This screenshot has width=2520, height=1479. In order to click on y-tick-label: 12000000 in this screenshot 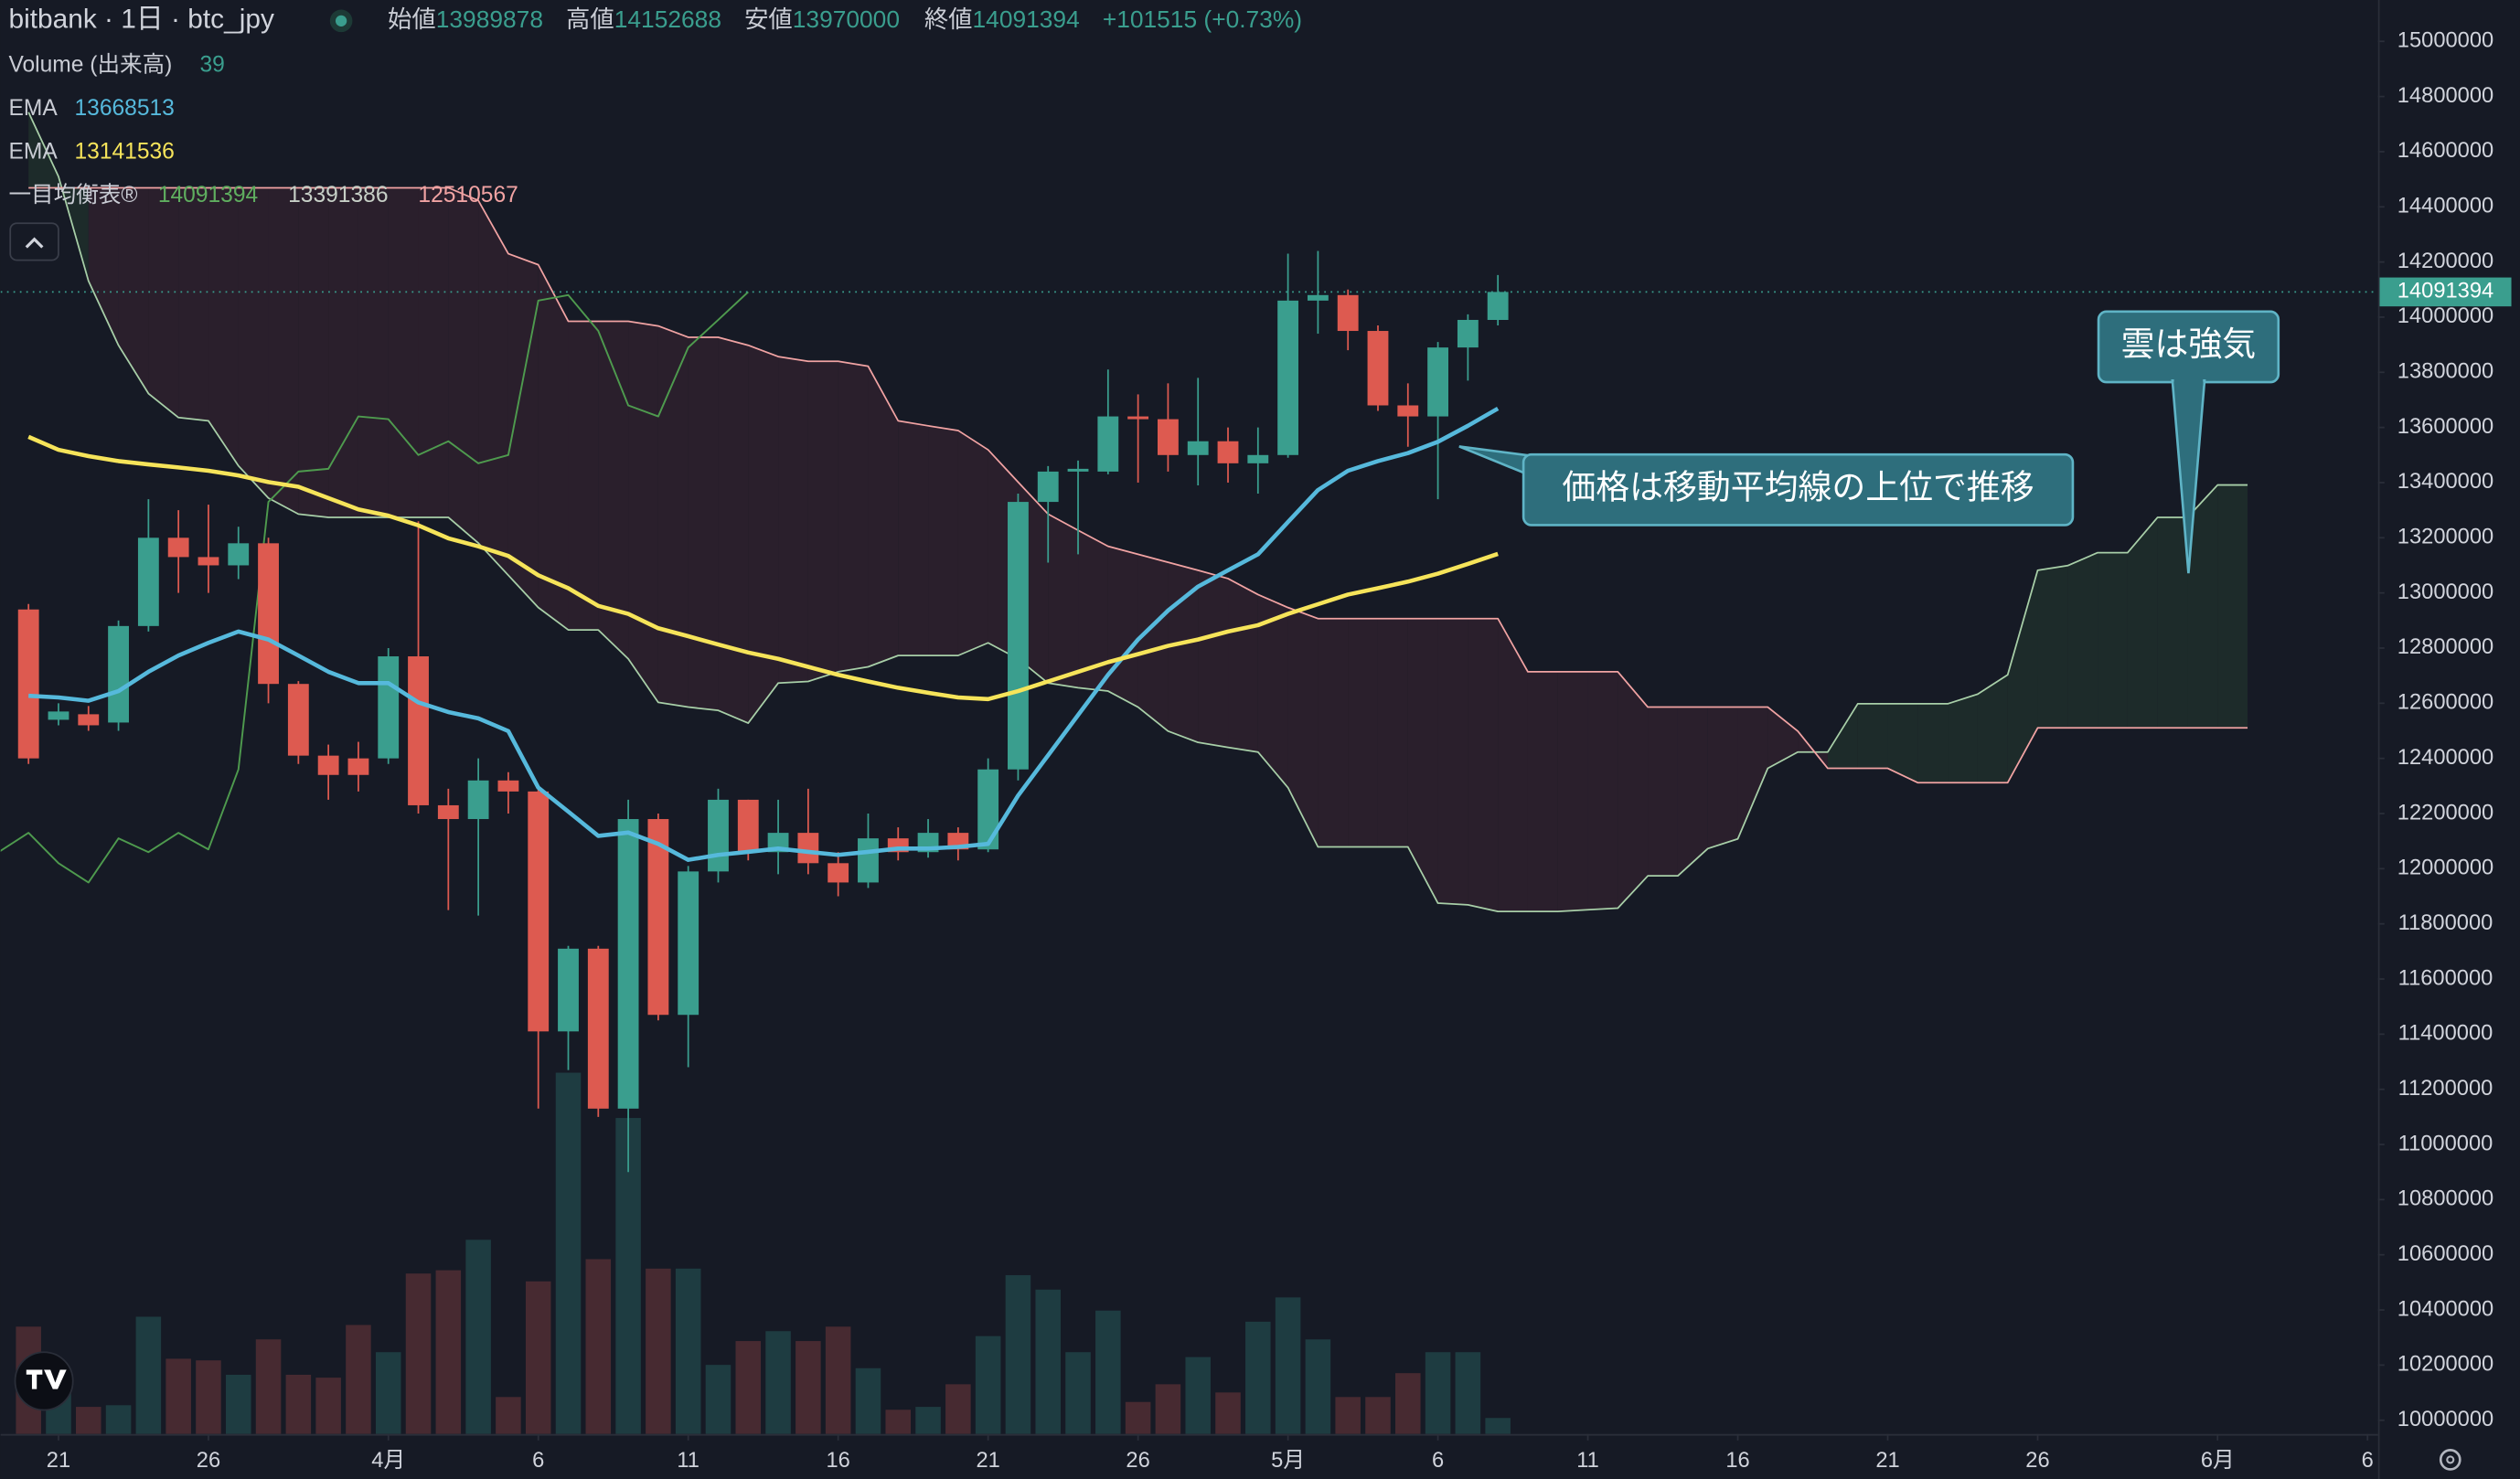, I will do `click(2445, 868)`.